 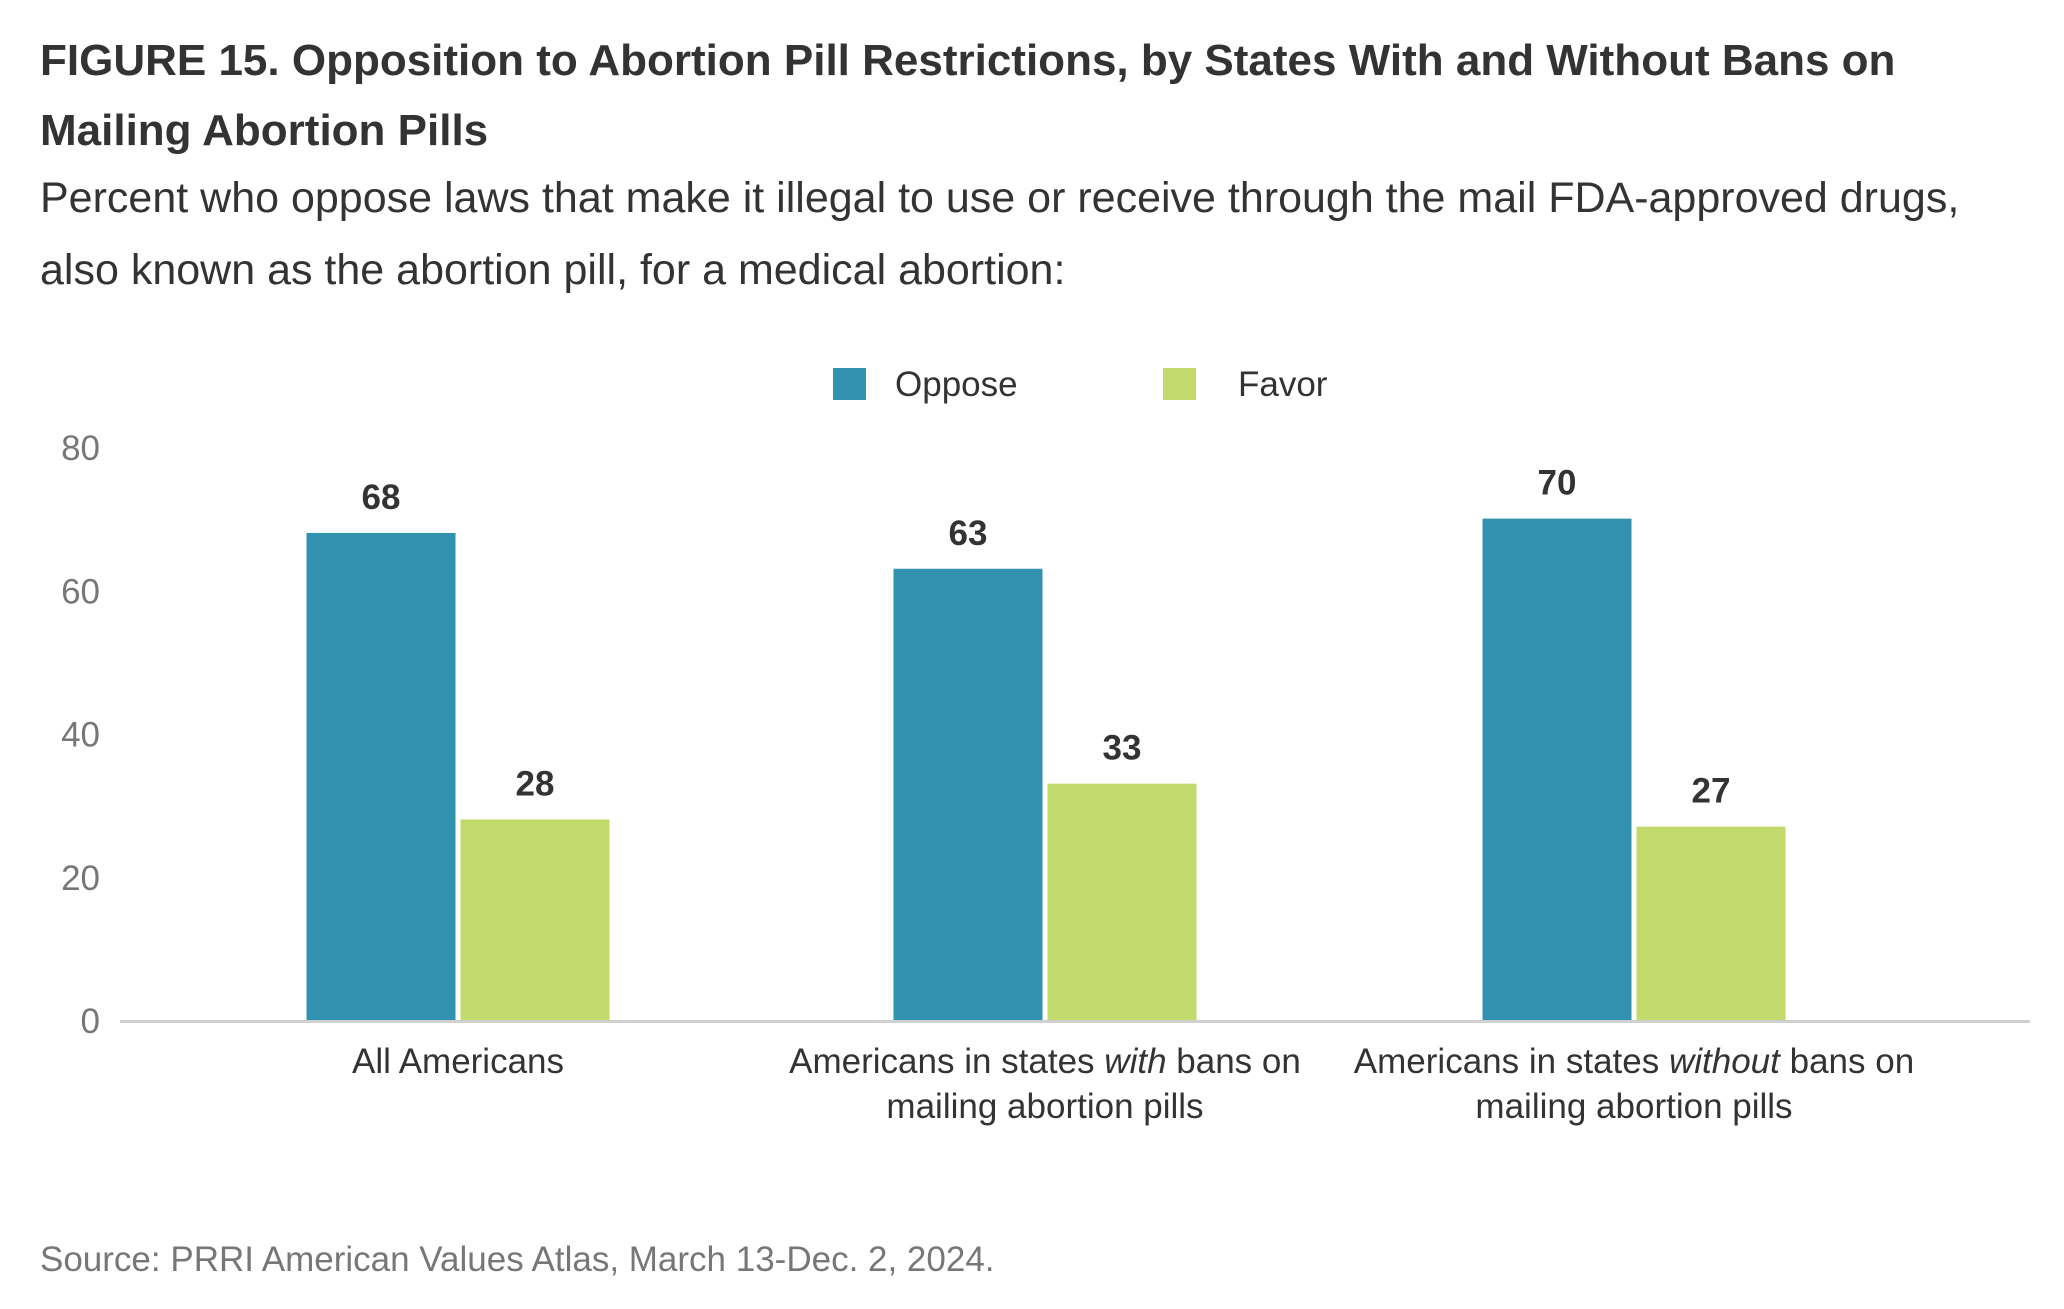 What do you see at coordinates (80, 735) in the screenshot?
I see `y-tick-label: 40` at bounding box center [80, 735].